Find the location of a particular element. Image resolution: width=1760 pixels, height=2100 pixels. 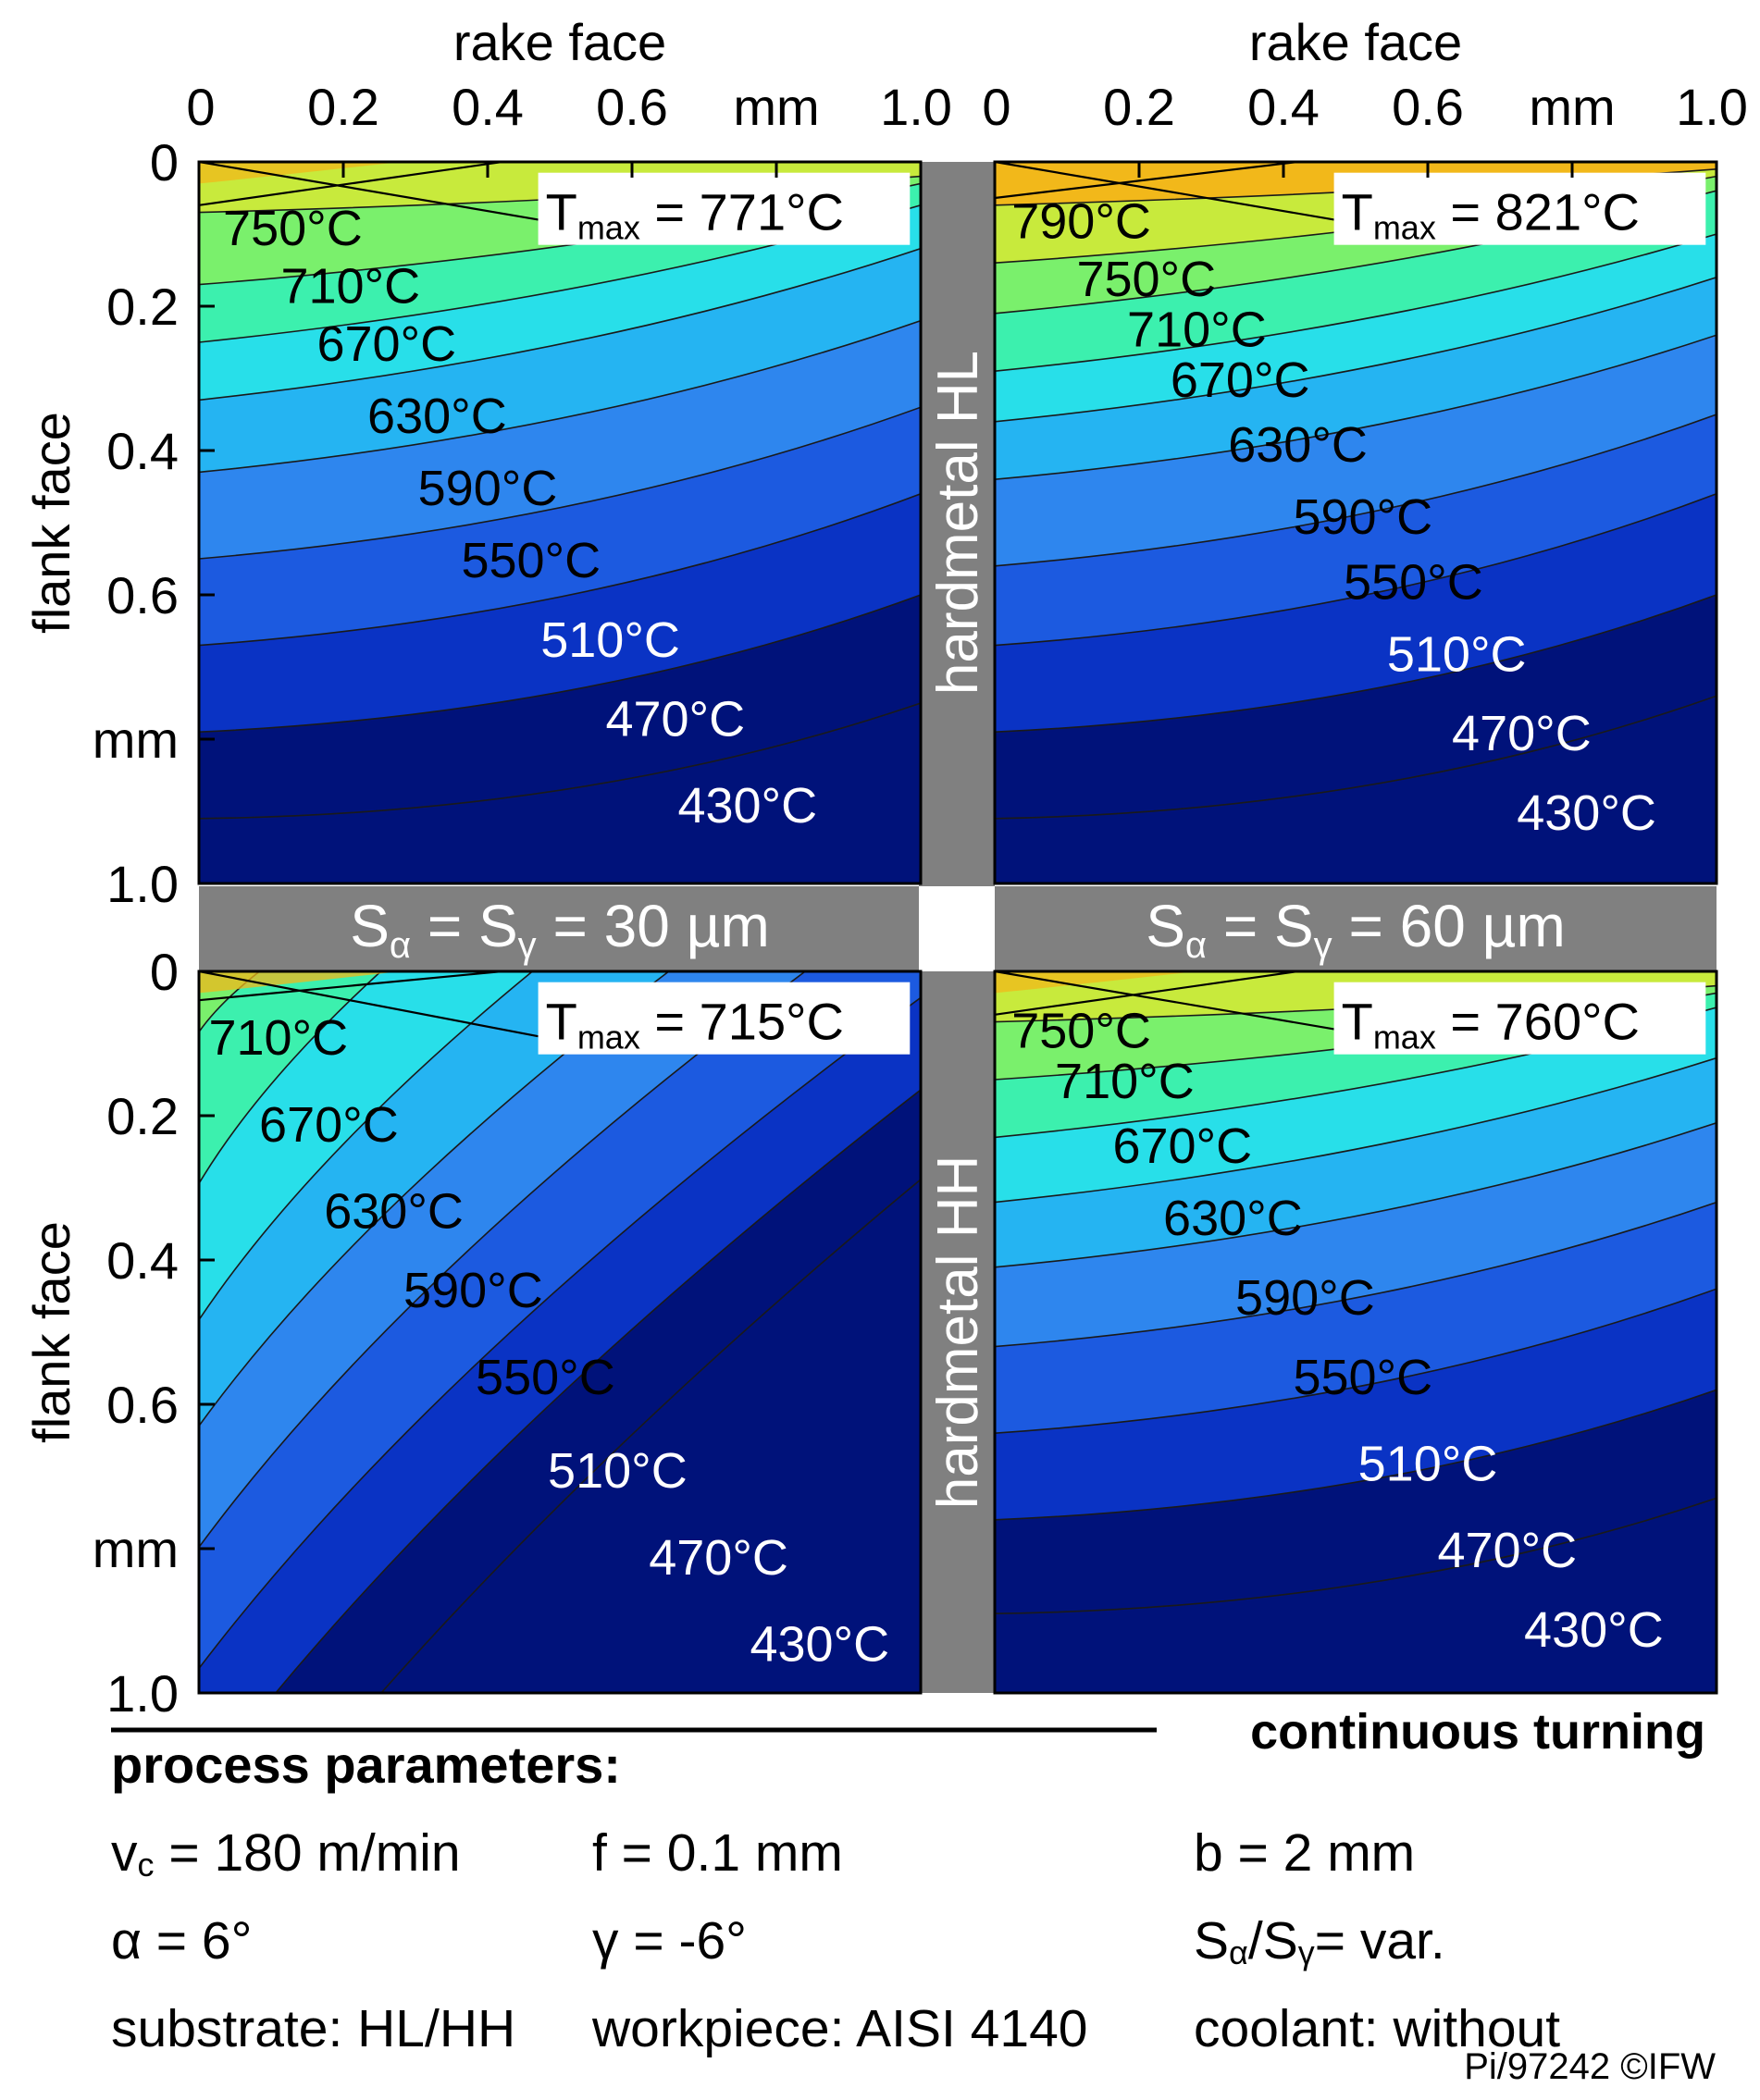

separator-center-gap is located at coordinates (957, 928).